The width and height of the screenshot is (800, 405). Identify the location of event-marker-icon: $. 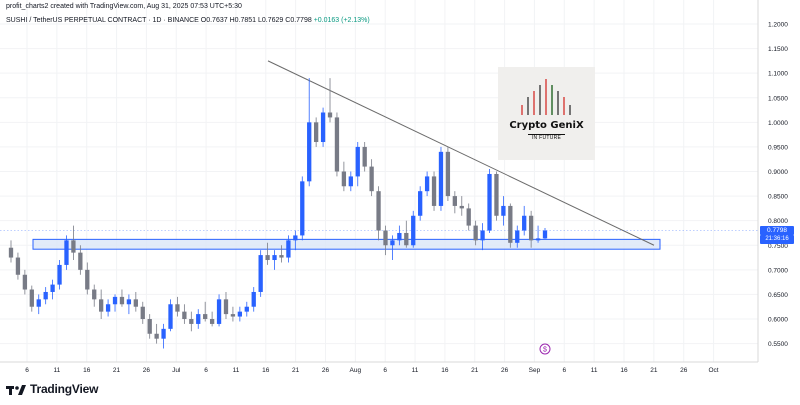
(545, 349).